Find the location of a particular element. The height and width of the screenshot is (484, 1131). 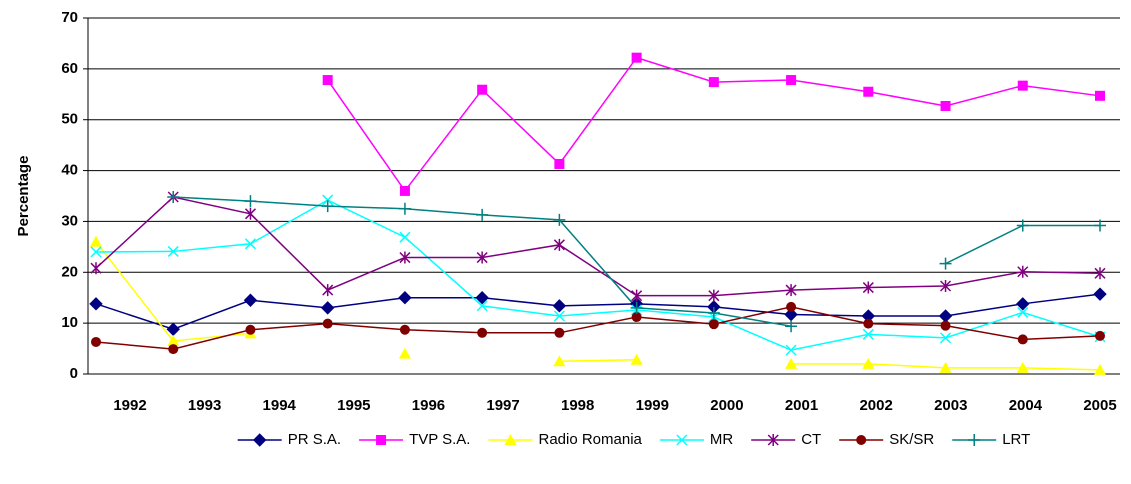

y-tick-label: 0 is located at coordinates (74, 373).